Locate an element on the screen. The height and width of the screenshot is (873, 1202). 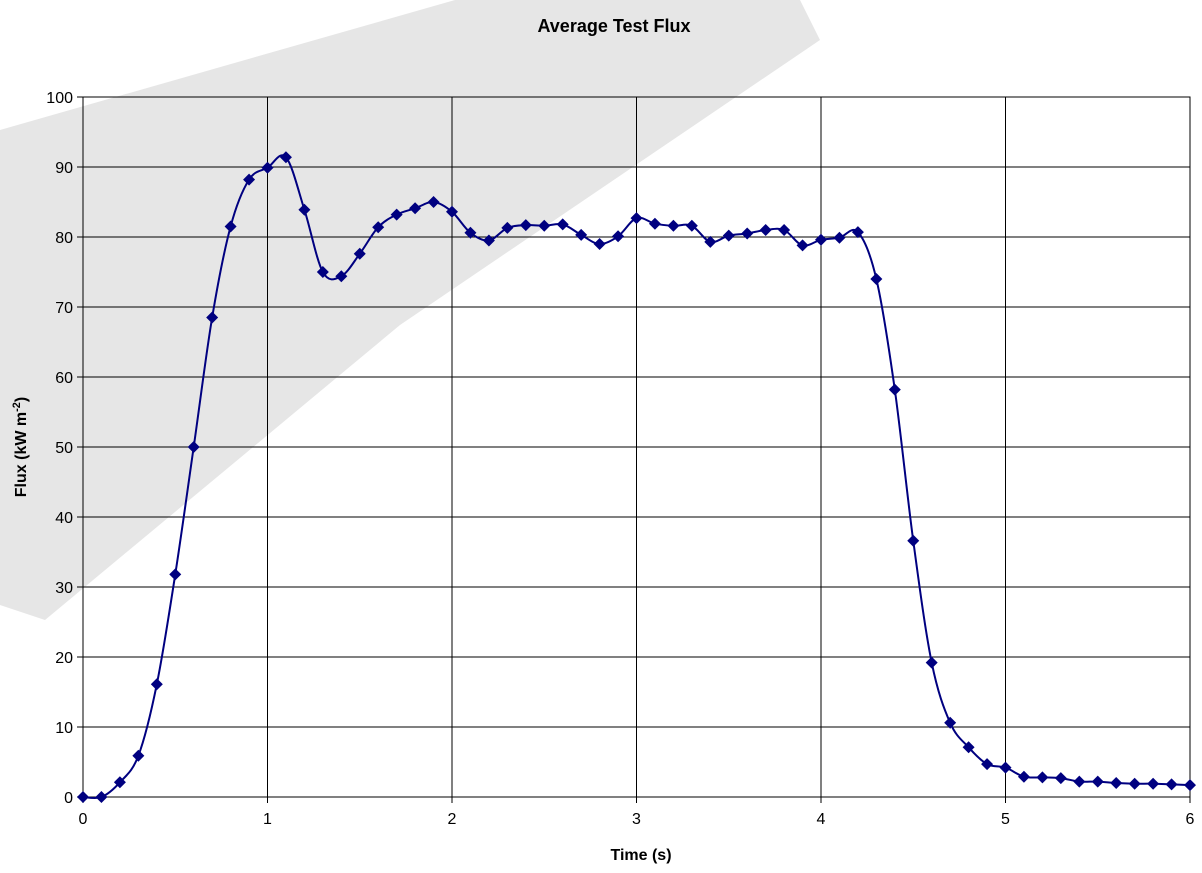
x-axis-label: Time (s) is located at coordinates (640, 855).